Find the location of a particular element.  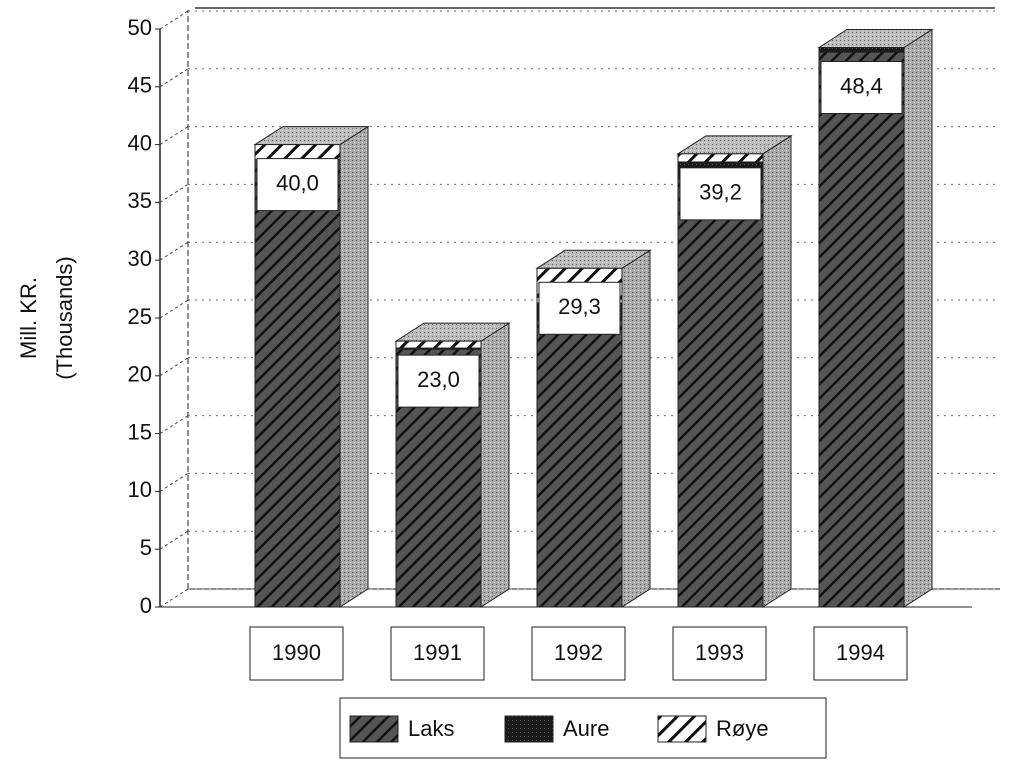

y-tick-label: 5 is located at coordinates (146, 547).